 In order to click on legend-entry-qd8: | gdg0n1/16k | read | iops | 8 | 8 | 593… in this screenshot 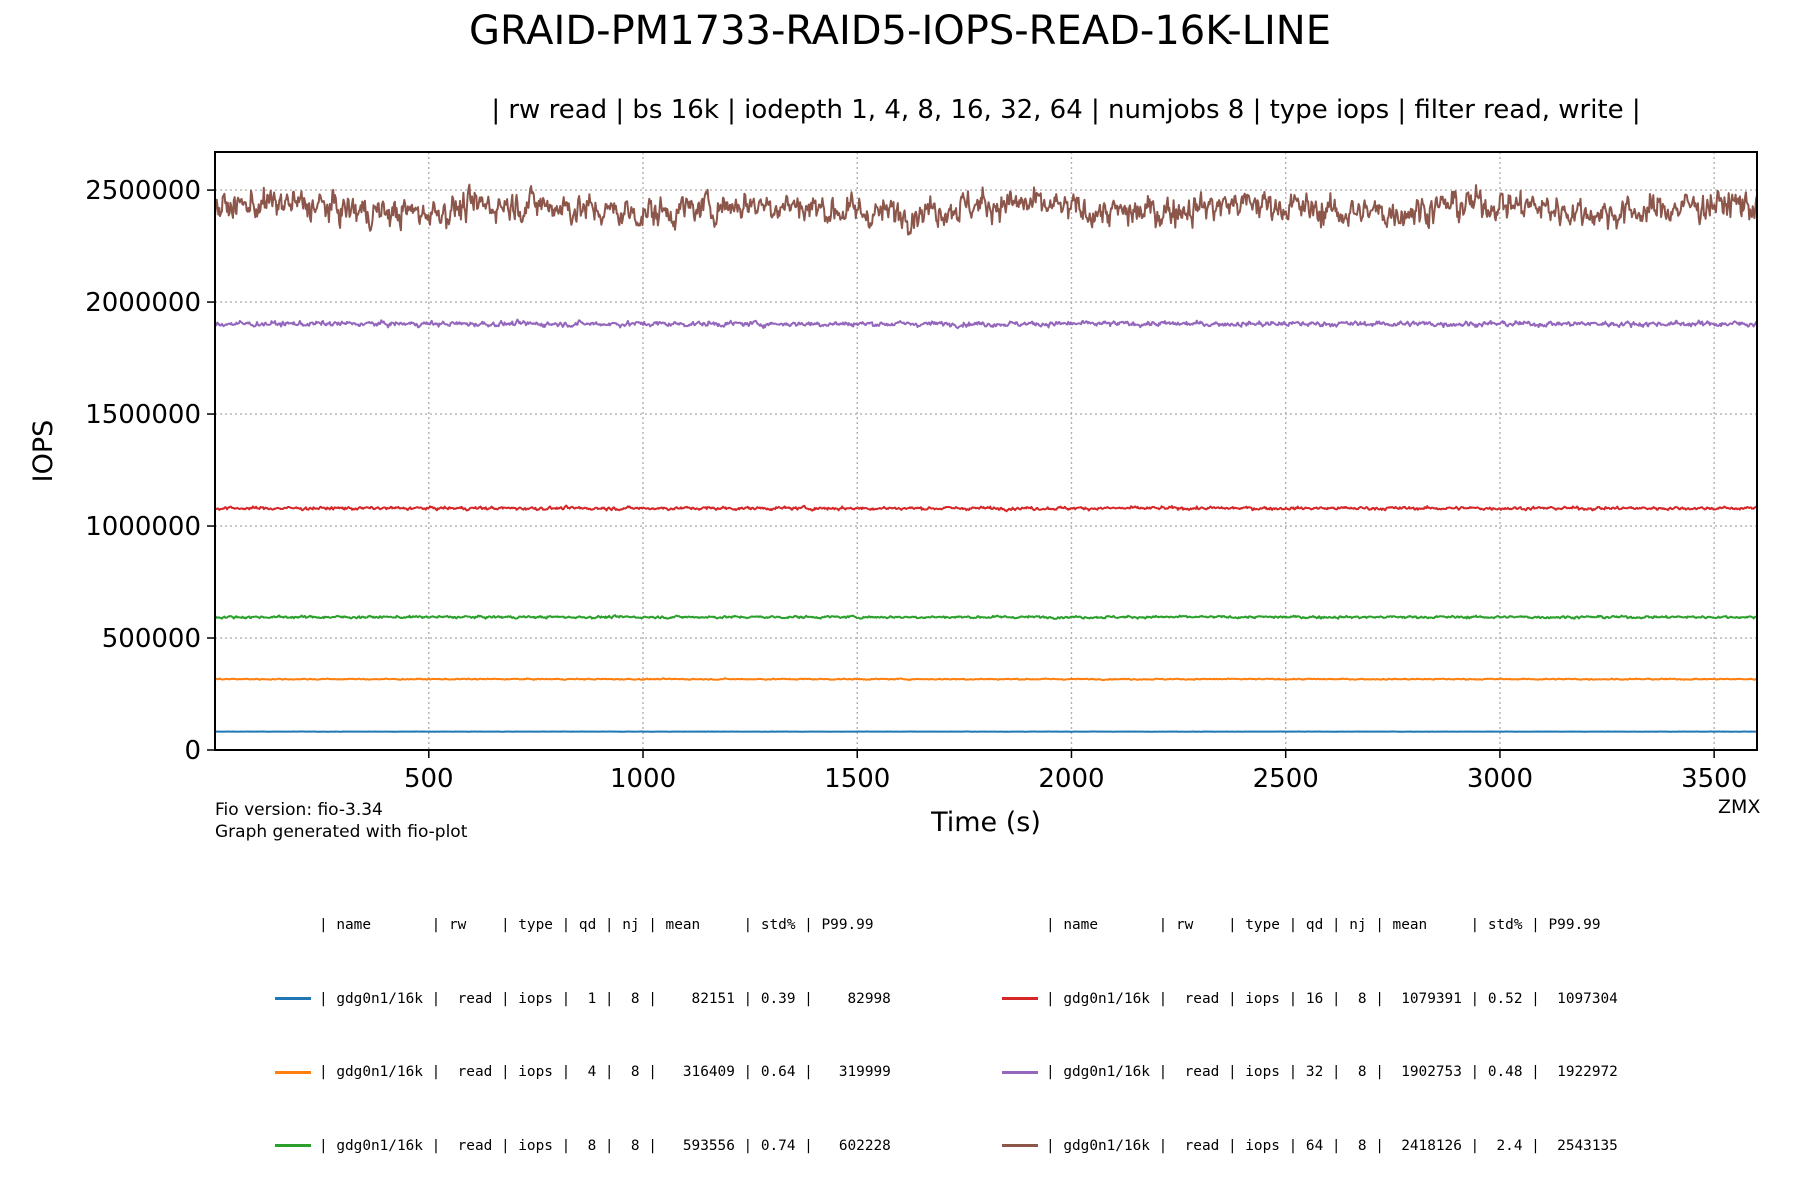, I will do `click(583, 1146)`.